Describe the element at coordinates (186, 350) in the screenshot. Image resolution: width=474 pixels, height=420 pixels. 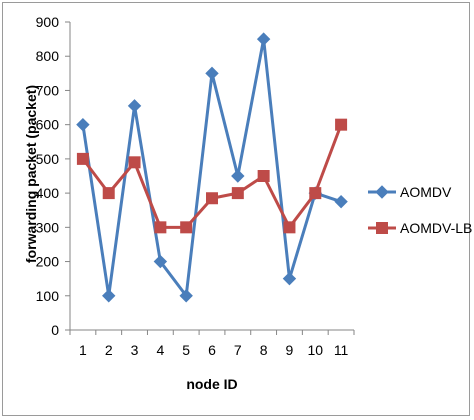
I see `x-tick-label: 5` at that location.